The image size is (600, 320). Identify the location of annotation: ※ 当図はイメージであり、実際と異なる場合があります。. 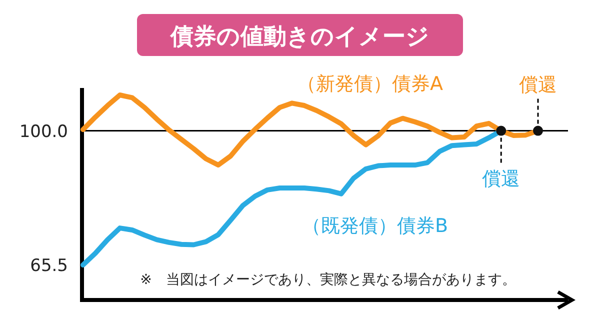
(328, 280).